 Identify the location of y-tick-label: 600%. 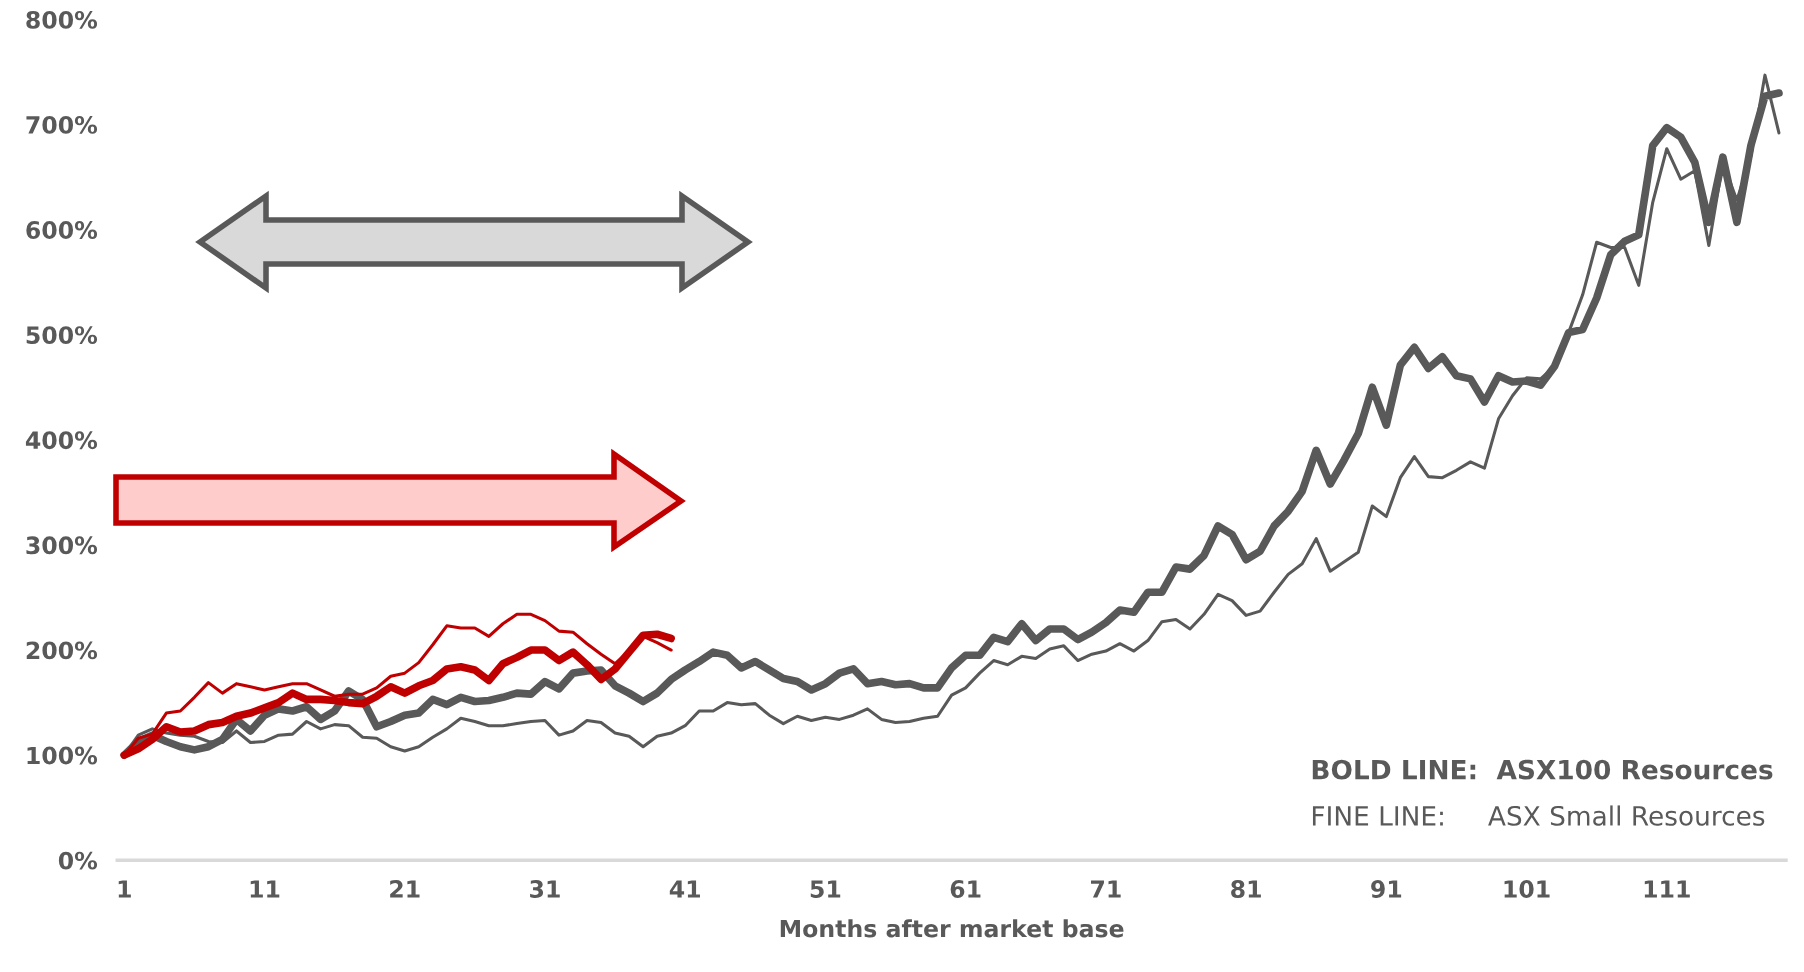
(62, 230).